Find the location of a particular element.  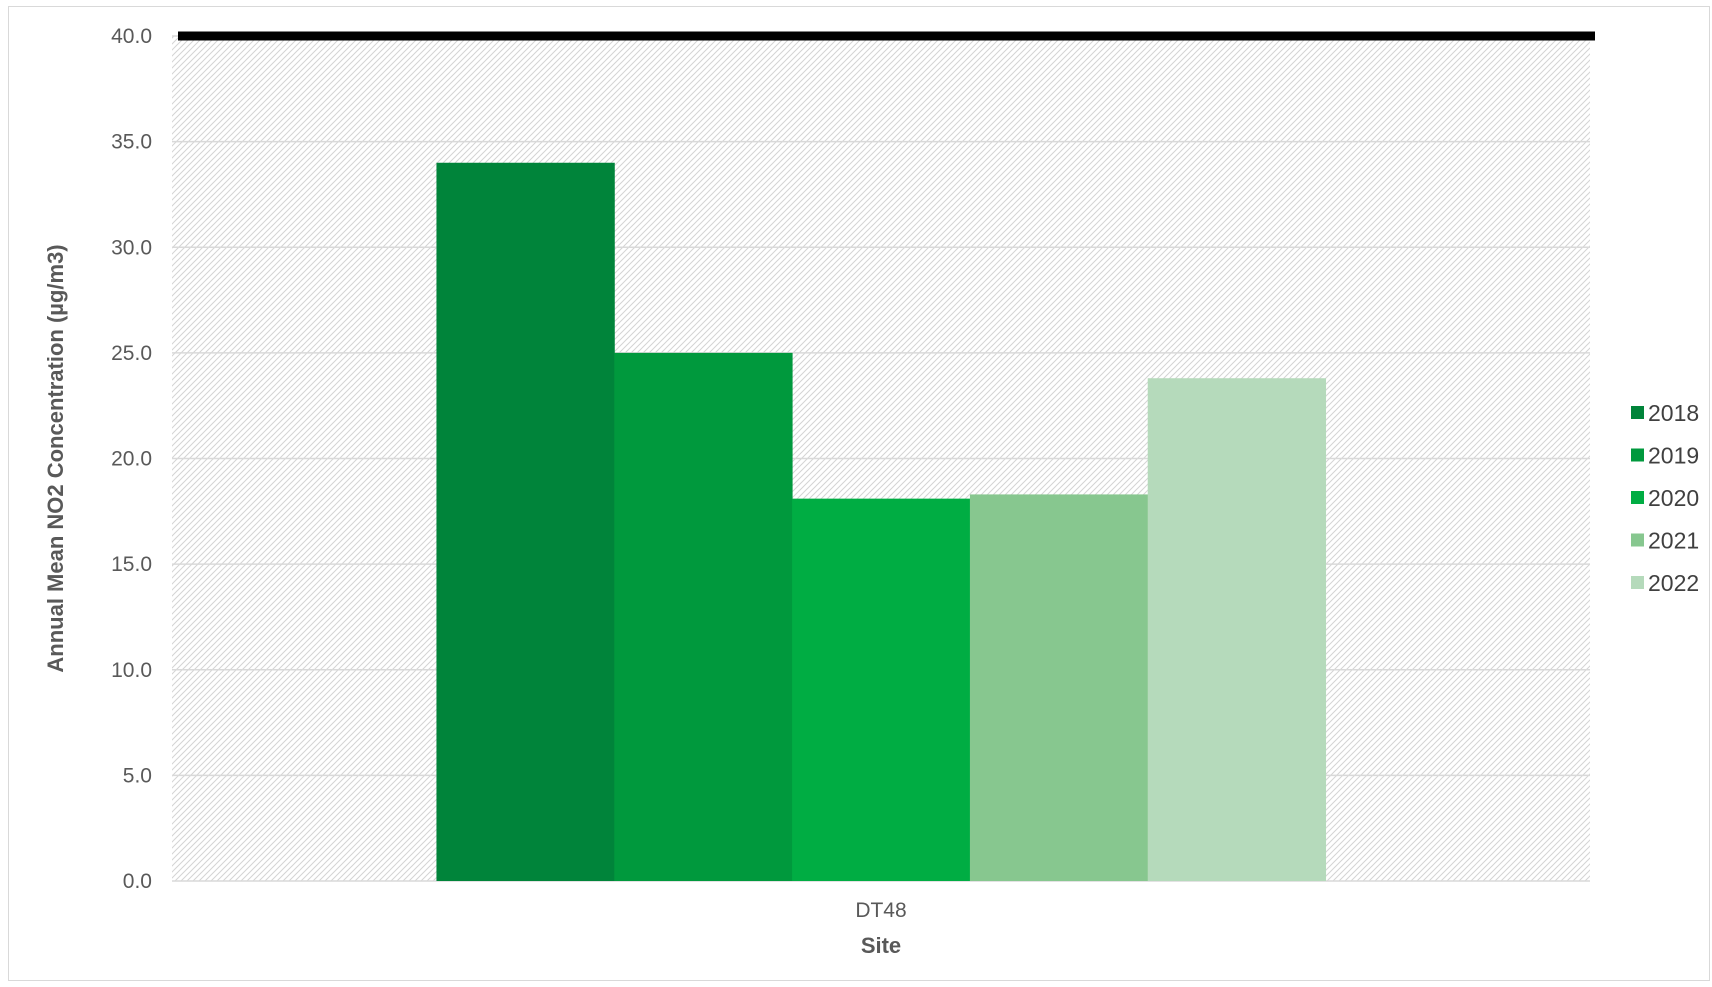

x-axis-title: Site is located at coordinates (881, 945).